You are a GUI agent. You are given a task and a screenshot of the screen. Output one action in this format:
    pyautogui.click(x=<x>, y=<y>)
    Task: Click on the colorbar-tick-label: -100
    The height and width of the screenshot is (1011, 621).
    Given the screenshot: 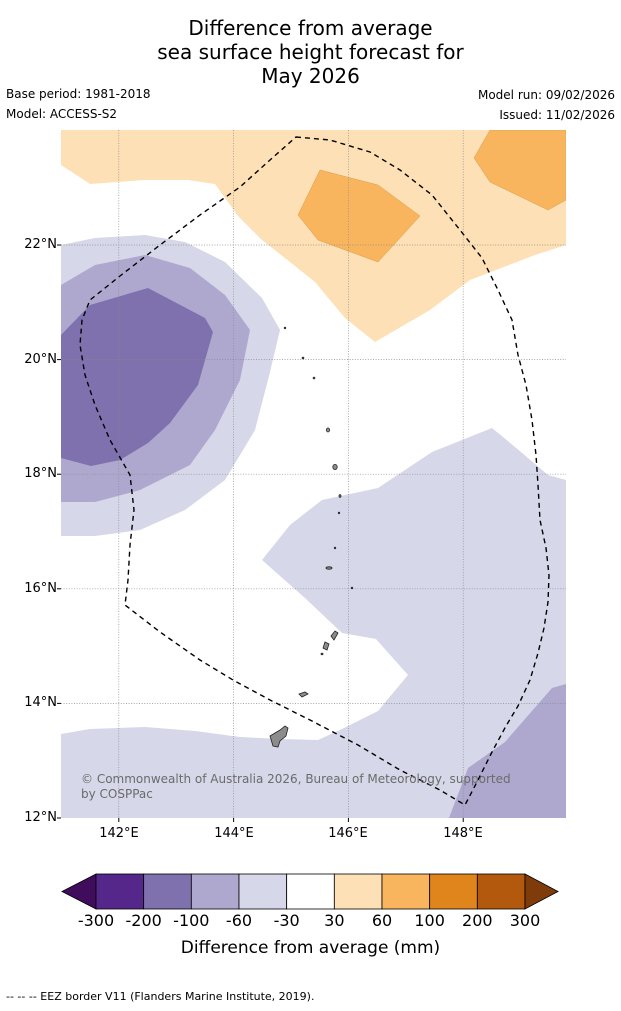 What is the action you would take?
    pyautogui.click(x=191, y=920)
    